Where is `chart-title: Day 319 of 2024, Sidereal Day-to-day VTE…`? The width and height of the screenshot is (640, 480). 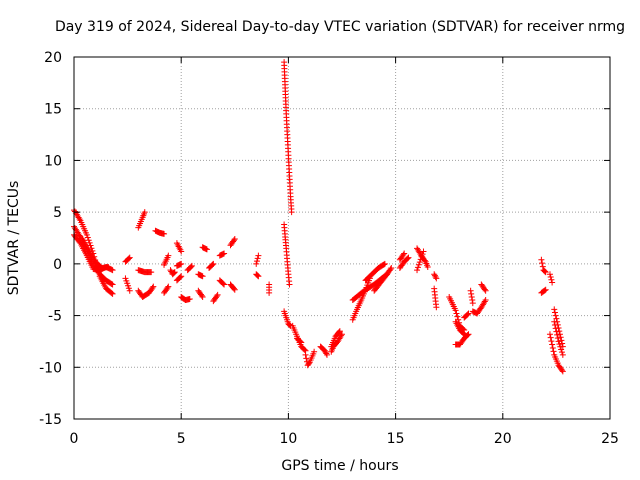
chart-title: Day 319 of 2024, Sidereal Day-to-day VTE… is located at coordinates (340, 27).